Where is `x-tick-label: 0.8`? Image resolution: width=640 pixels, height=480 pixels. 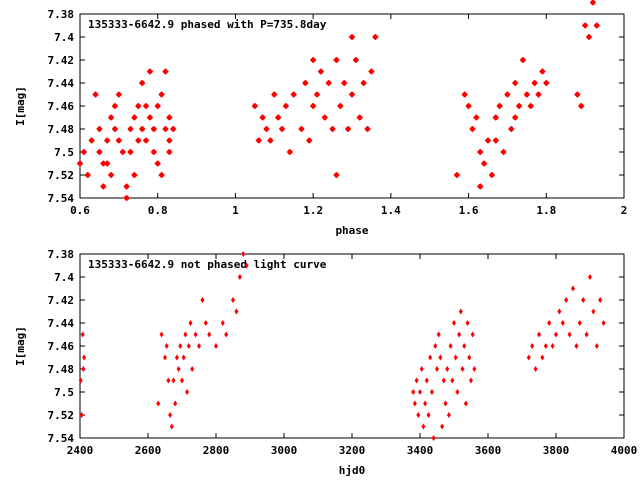 x-tick-label: 0.8 is located at coordinates (158, 210).